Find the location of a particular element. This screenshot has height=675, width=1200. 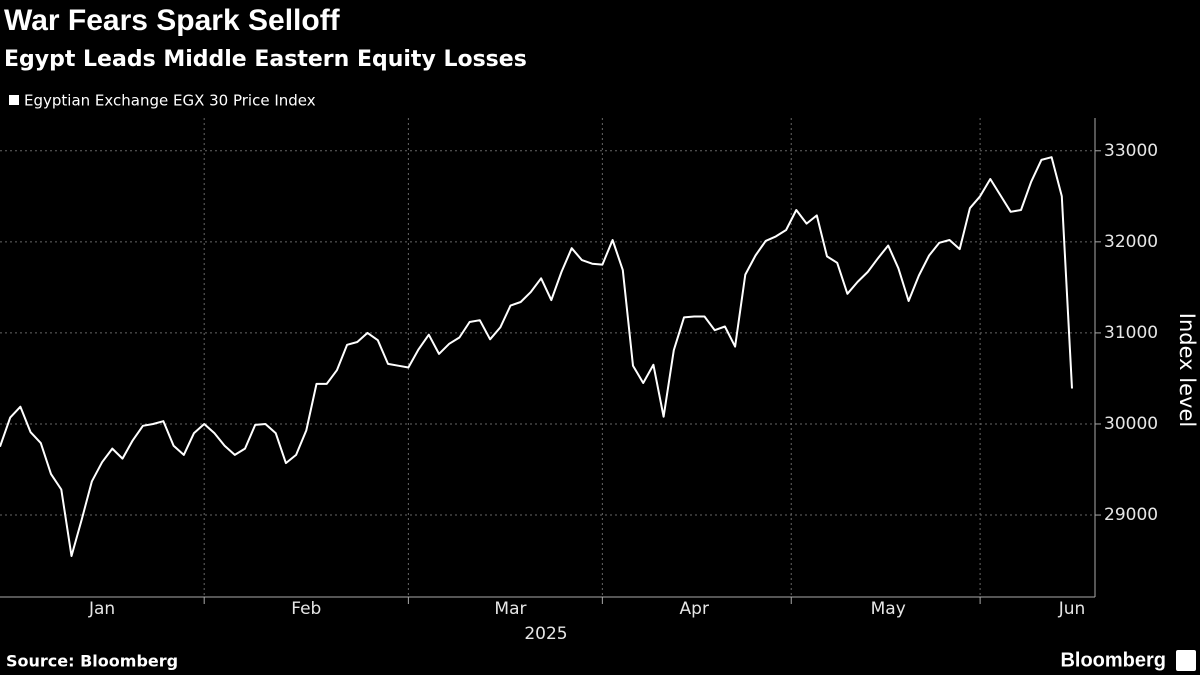

chart-title: War Fears Spark Selloff is located at coordinates (172, 20).